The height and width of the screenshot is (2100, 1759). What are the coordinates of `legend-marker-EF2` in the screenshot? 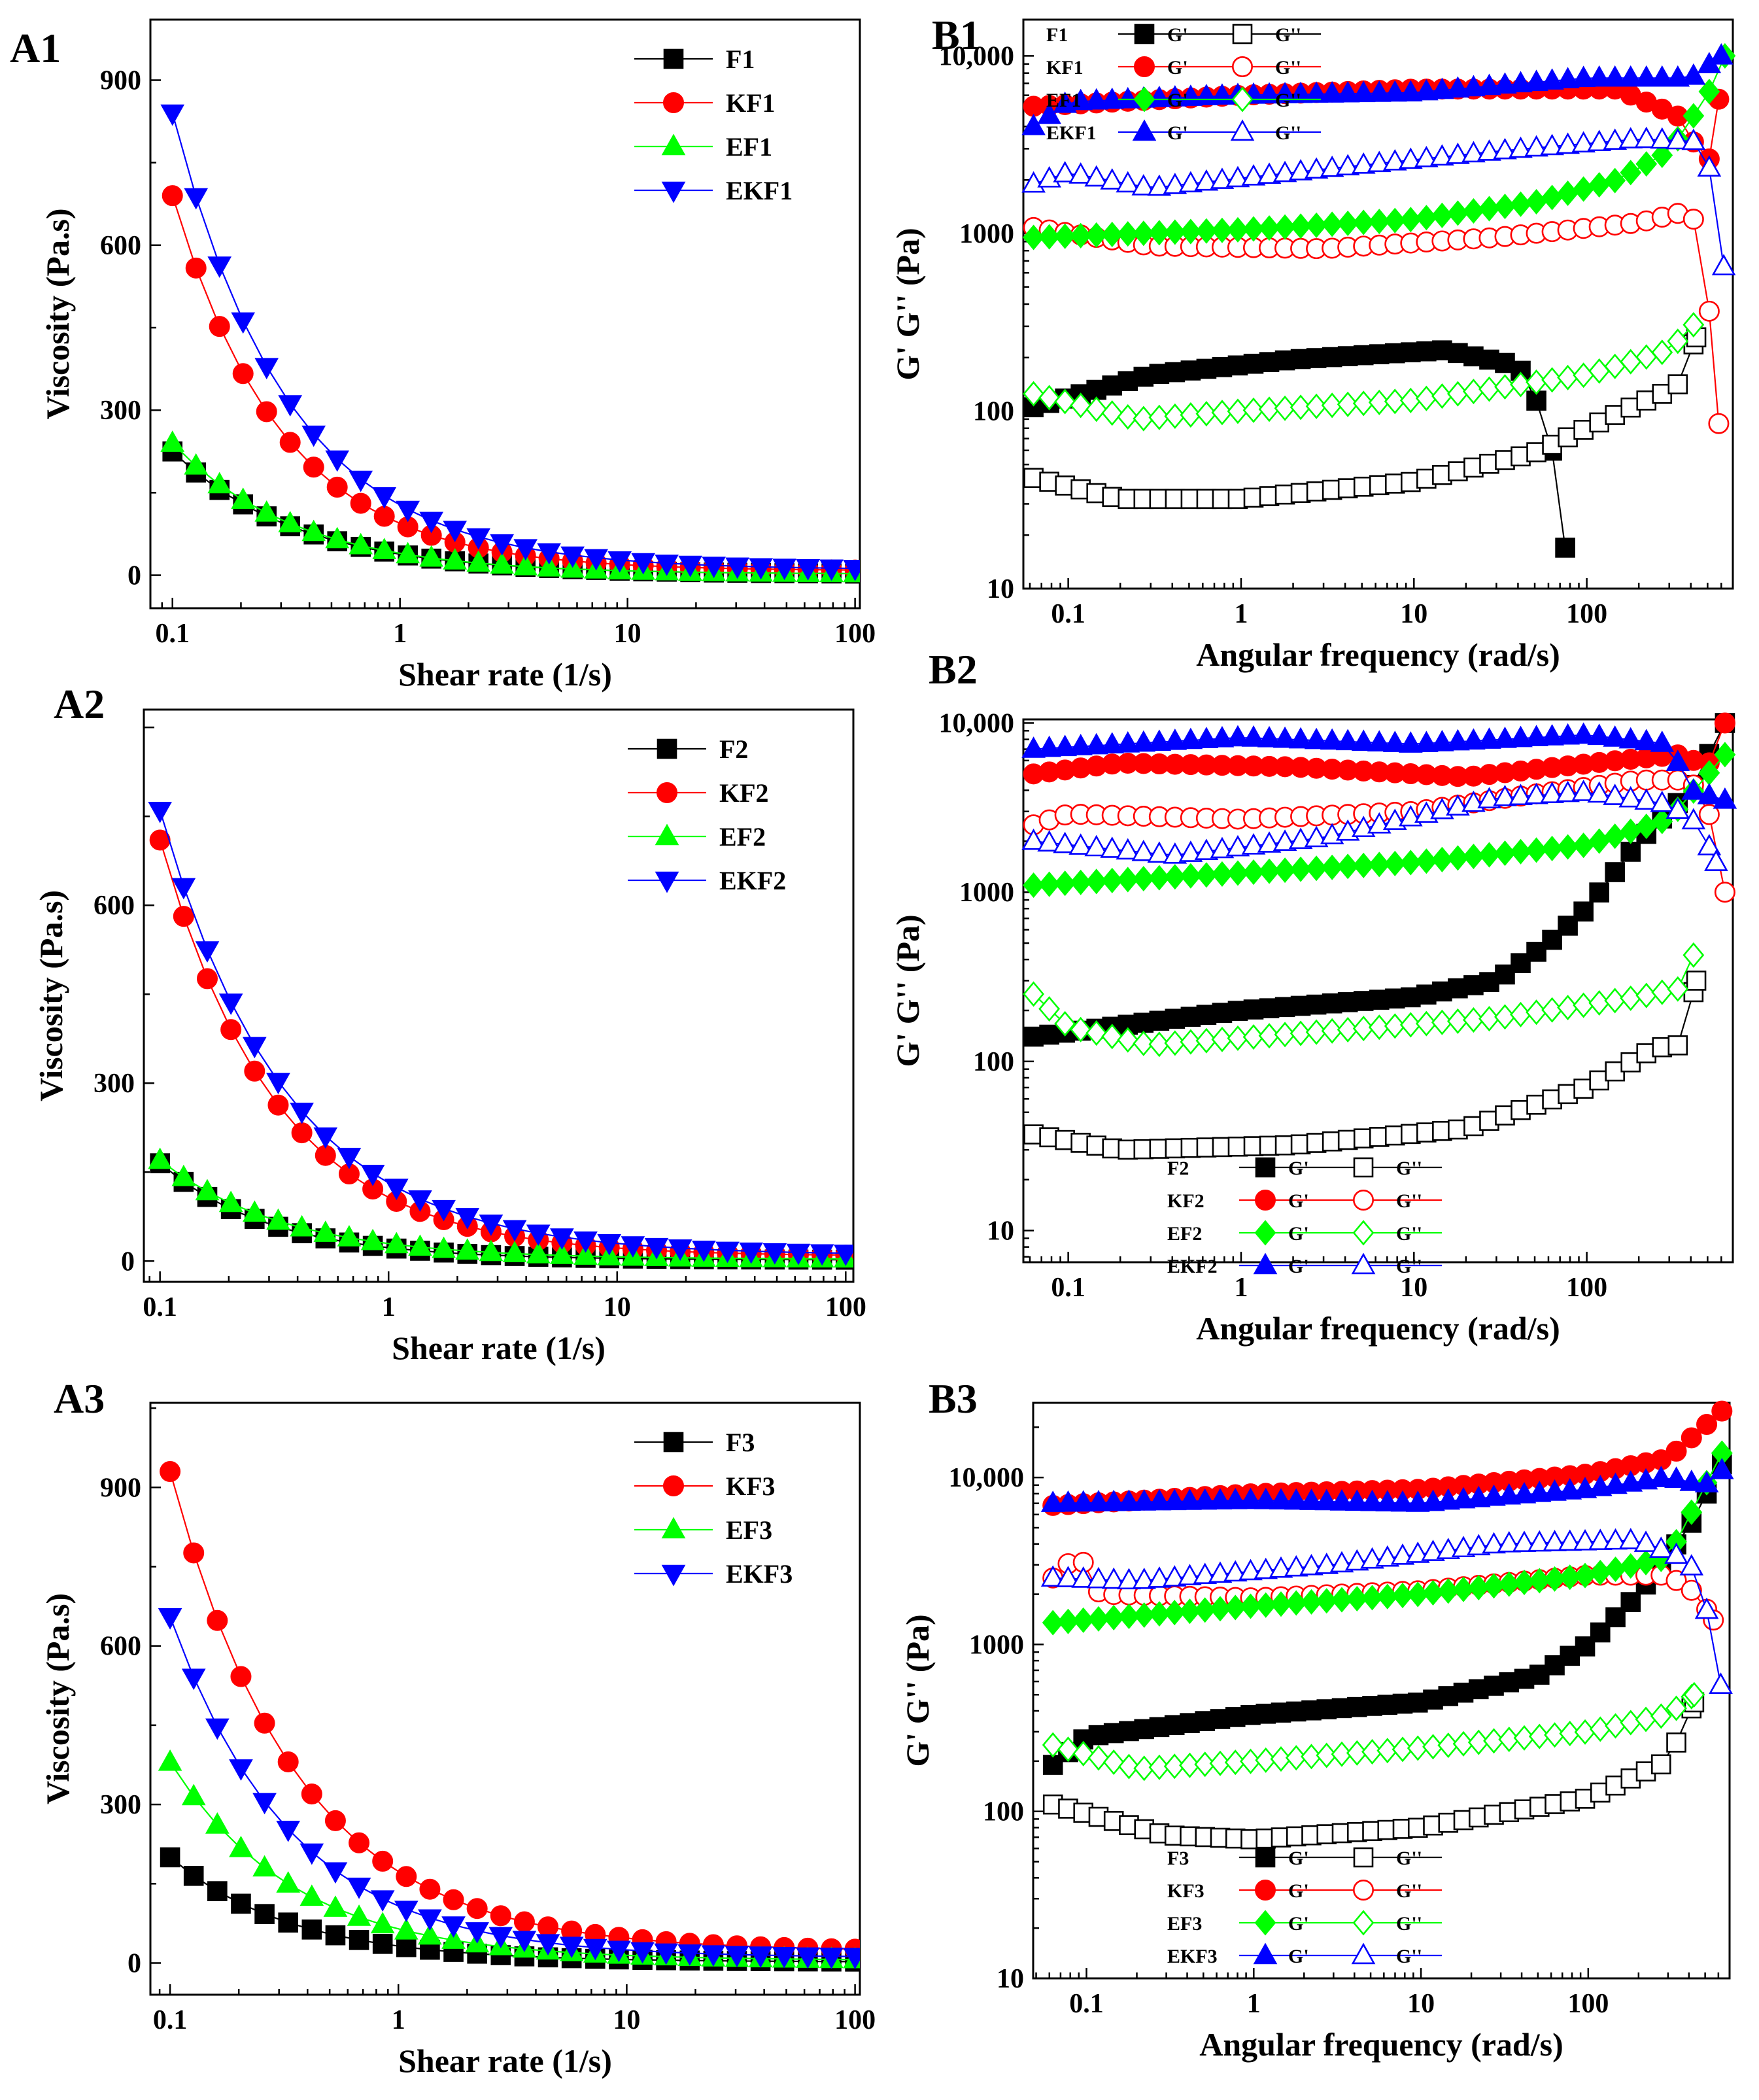 It's located at (667, 834).